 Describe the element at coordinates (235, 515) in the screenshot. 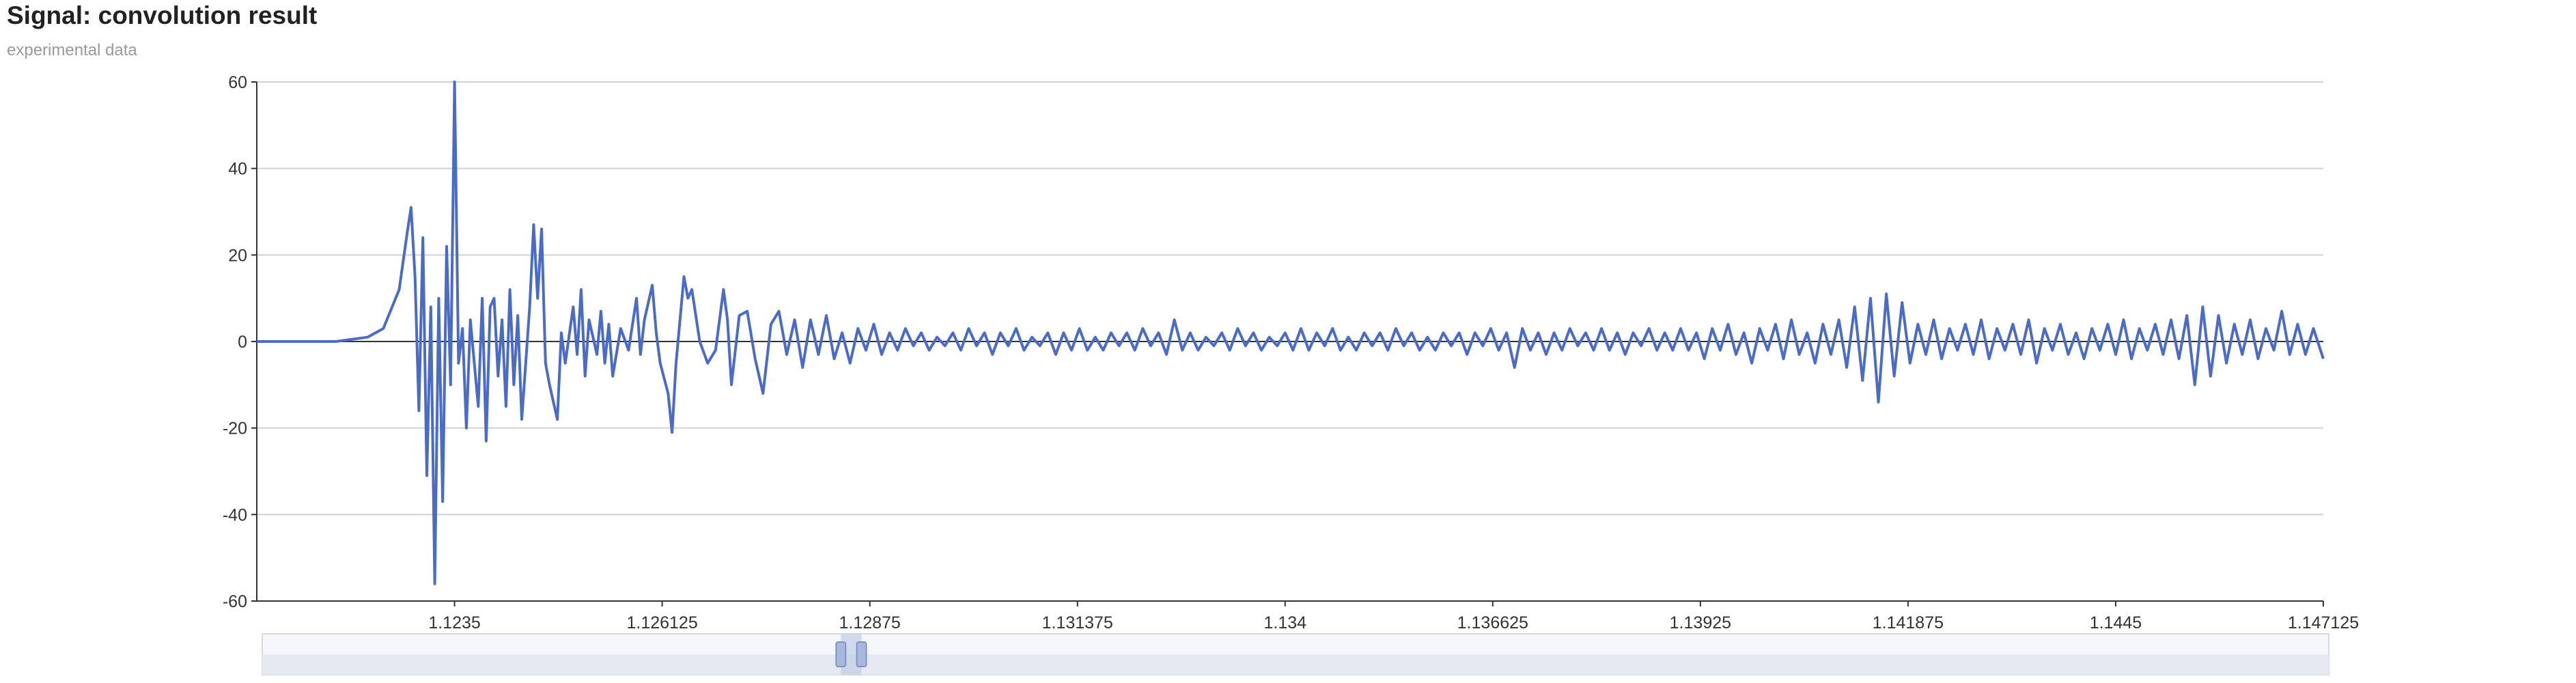

I see `y-tick-label: -40` at that location.